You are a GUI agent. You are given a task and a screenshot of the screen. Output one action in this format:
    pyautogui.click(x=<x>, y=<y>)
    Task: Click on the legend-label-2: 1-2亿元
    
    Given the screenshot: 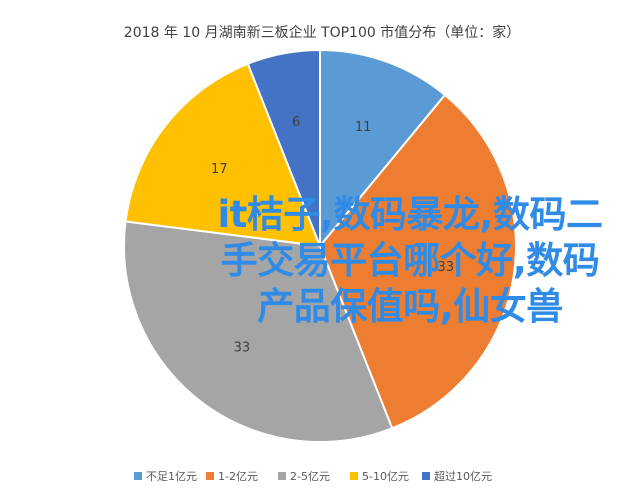 What is the action you would take?
    pyautogui.click(x=238, y=476)
    